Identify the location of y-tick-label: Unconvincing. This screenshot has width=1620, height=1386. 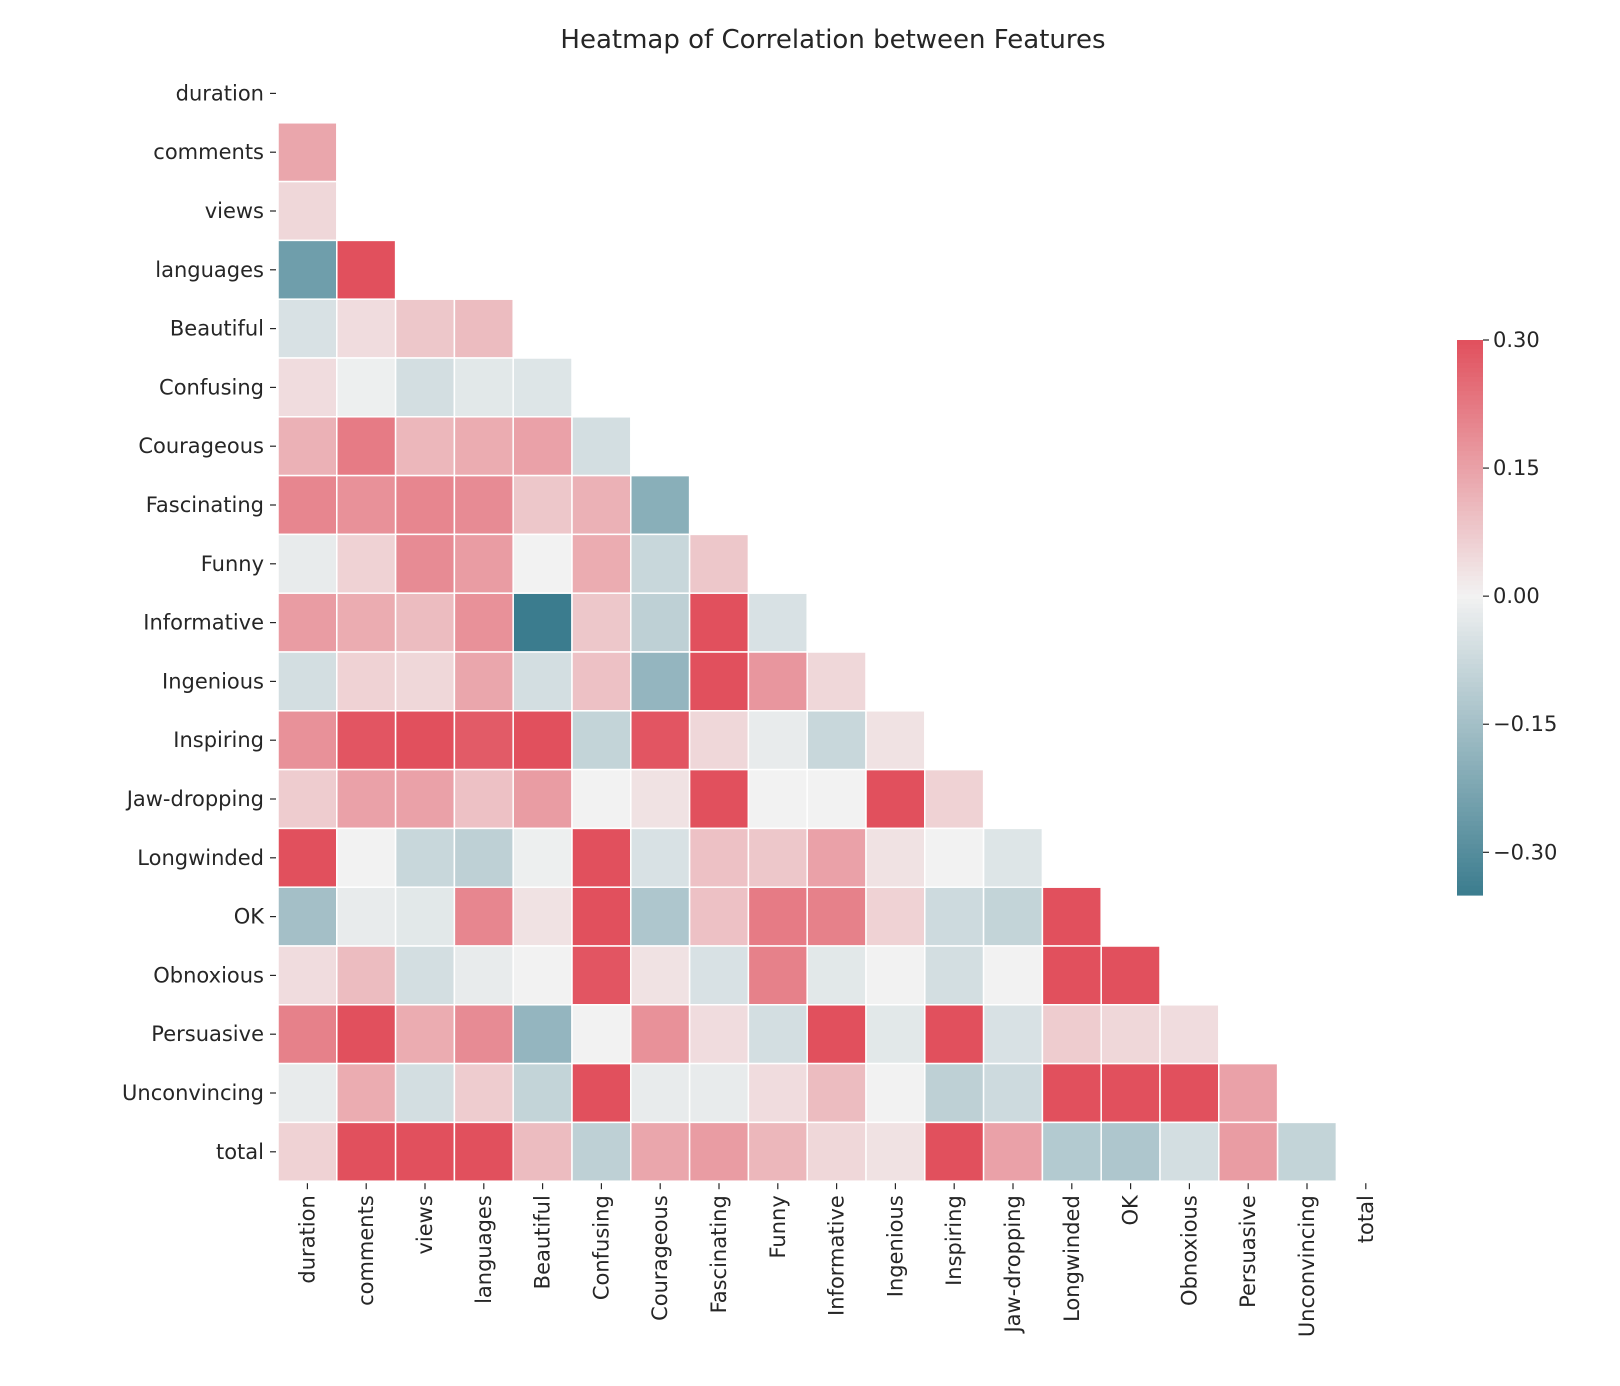
(193, 1093).